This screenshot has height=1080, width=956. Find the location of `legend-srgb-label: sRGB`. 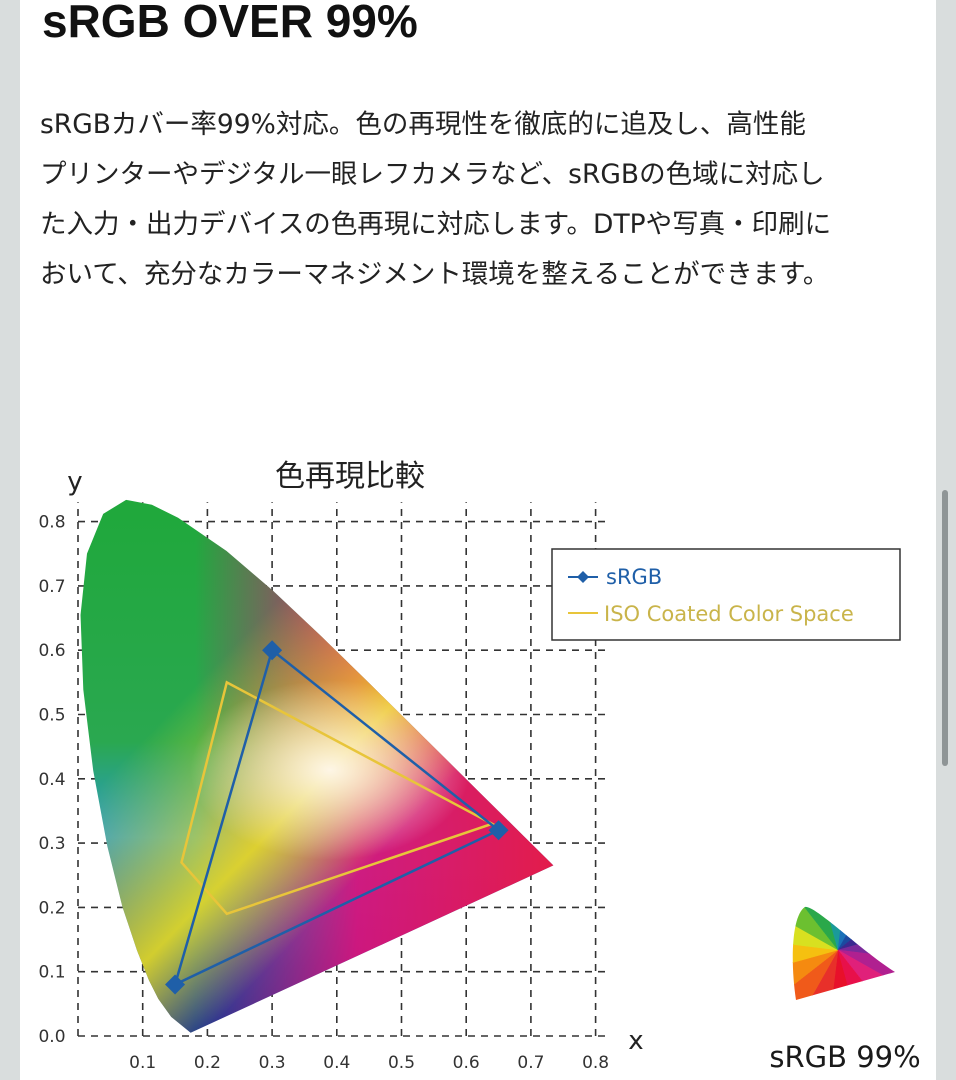

legend-srgb-label: sRGB is located at coordinates (634, 577).